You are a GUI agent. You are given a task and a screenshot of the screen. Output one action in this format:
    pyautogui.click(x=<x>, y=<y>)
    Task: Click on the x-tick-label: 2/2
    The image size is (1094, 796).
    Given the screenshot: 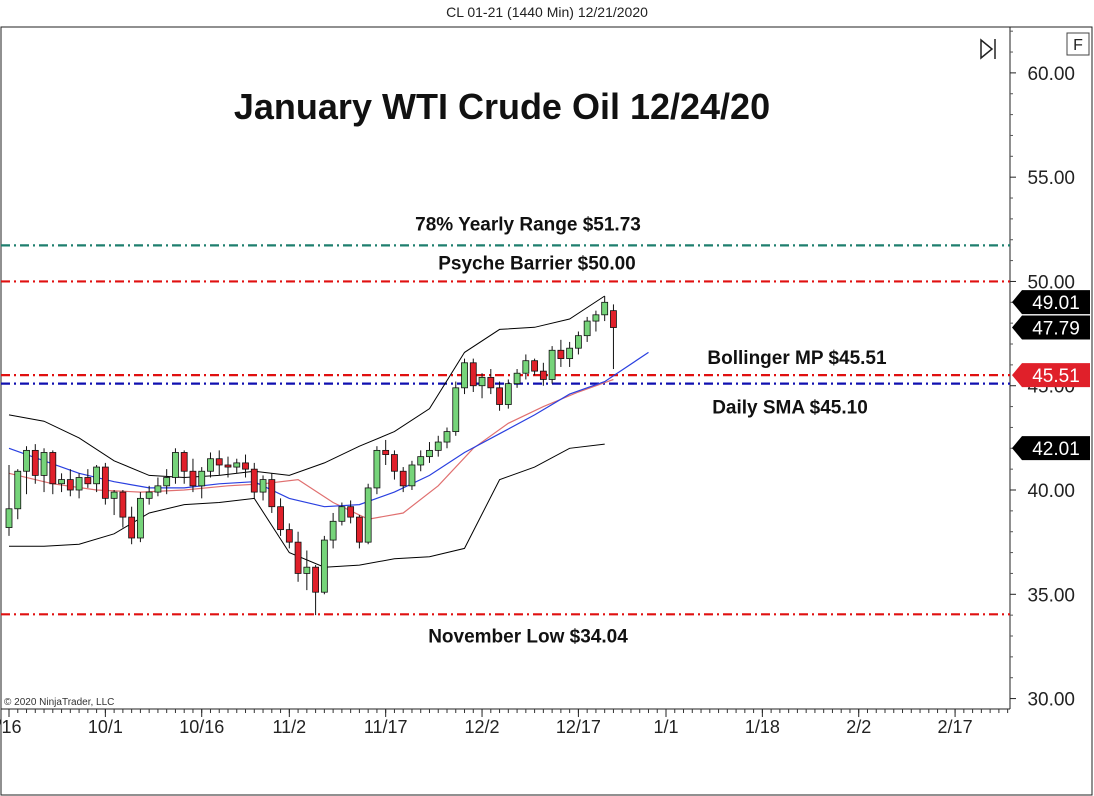 What is the action you would take?
    pyautogui.click(x=858, y=727)
    